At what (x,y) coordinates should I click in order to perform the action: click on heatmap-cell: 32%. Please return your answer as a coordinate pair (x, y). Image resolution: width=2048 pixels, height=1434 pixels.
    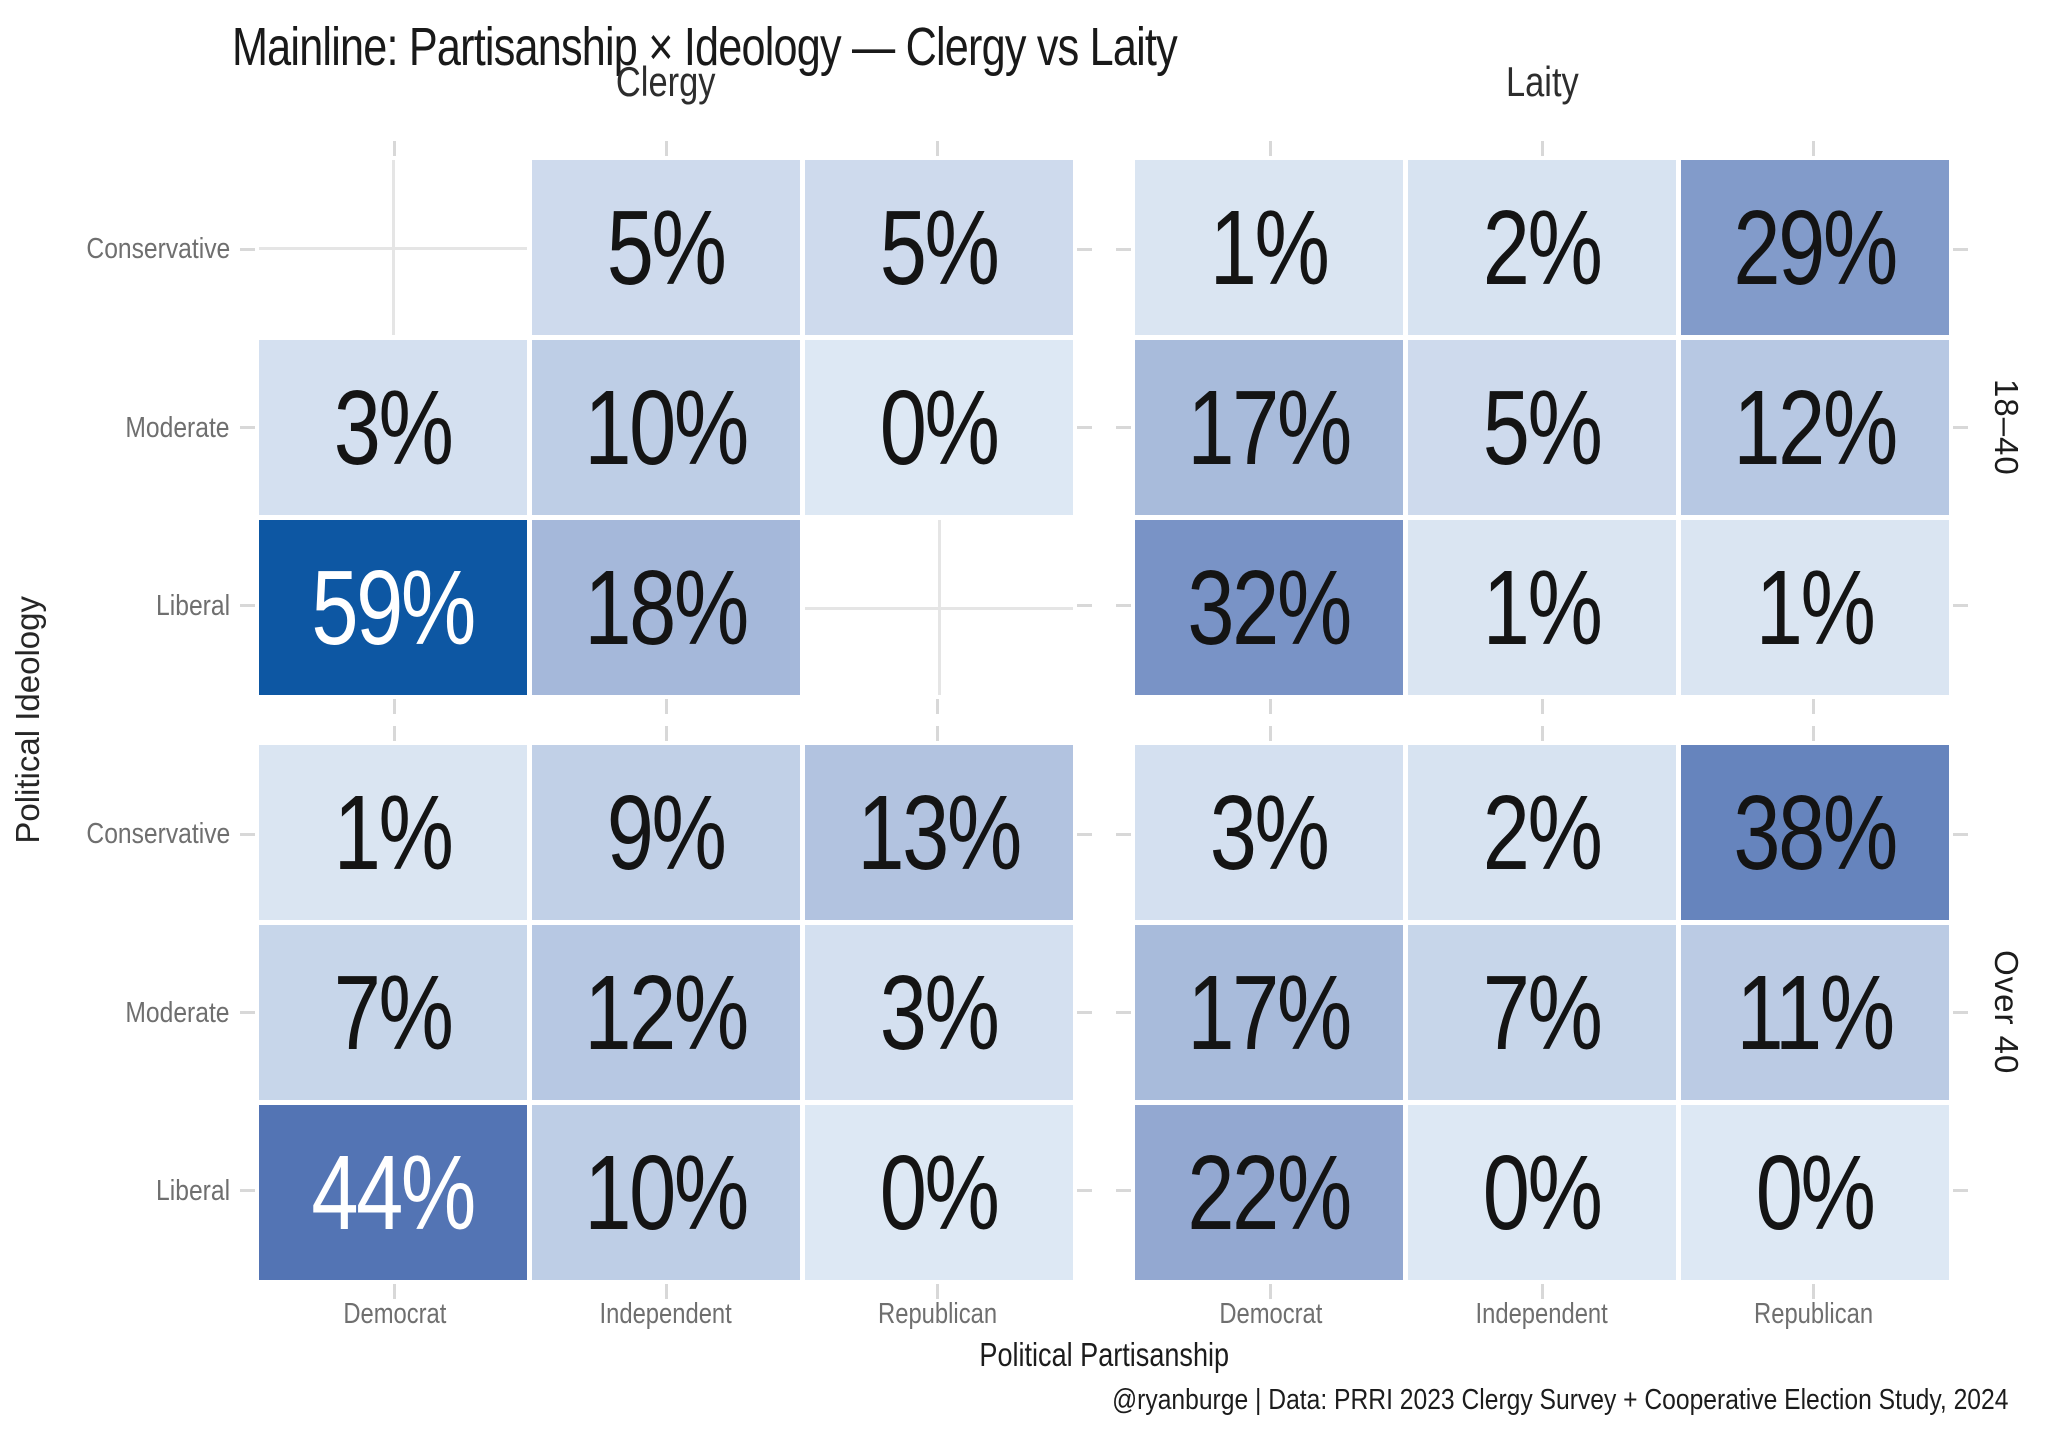
    Looking at the image, I should click on (1269, 607).